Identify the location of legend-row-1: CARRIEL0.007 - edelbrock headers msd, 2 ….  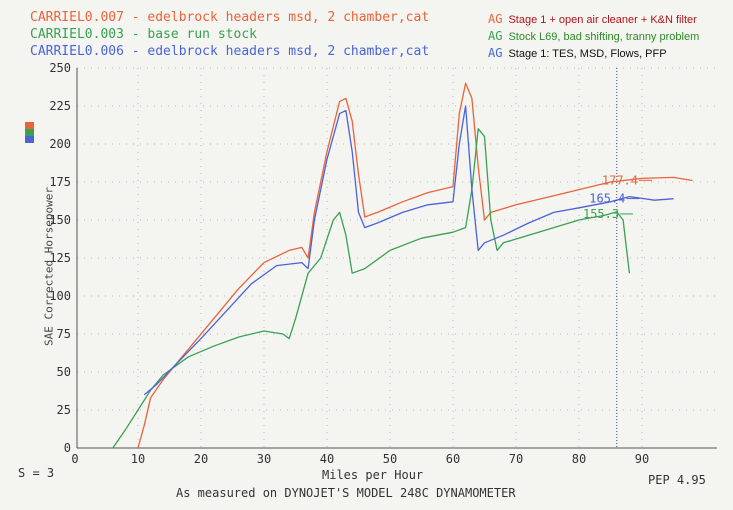
(229, 17).